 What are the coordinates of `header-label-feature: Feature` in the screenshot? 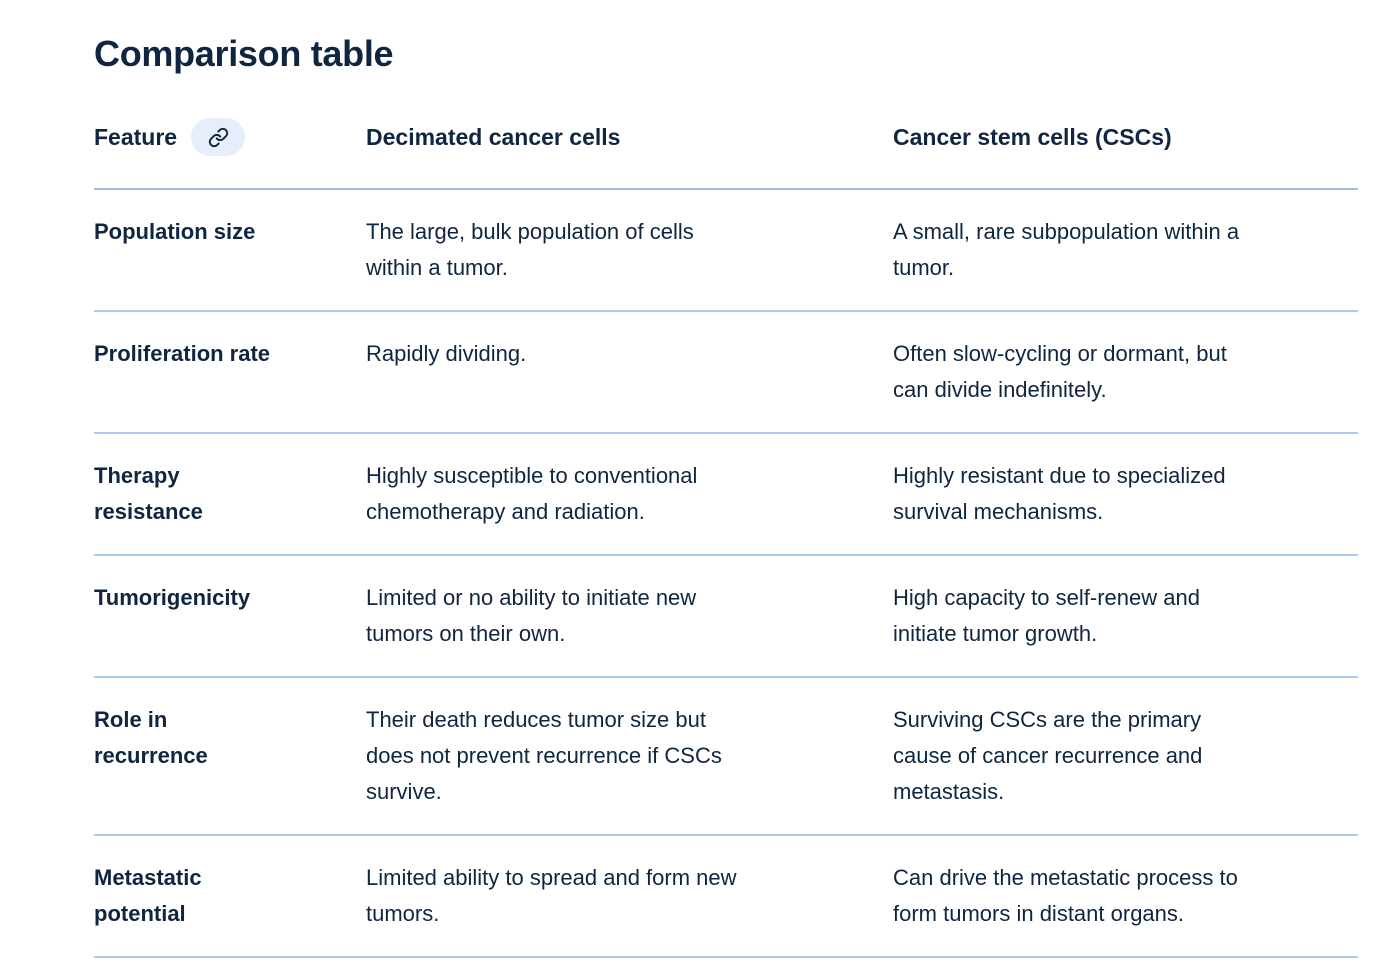 It's located at (136, 137).